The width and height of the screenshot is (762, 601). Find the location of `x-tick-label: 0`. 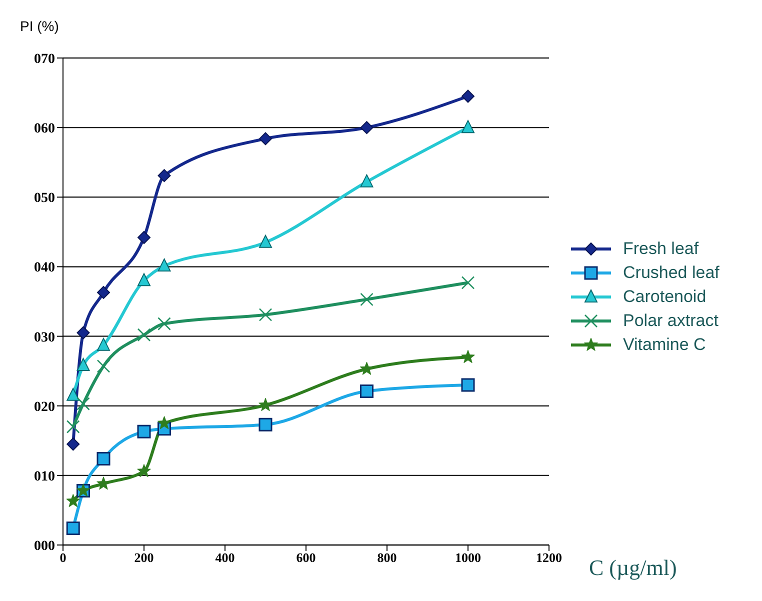

x-tick-label: 0 is located at coordinates (63, 558).